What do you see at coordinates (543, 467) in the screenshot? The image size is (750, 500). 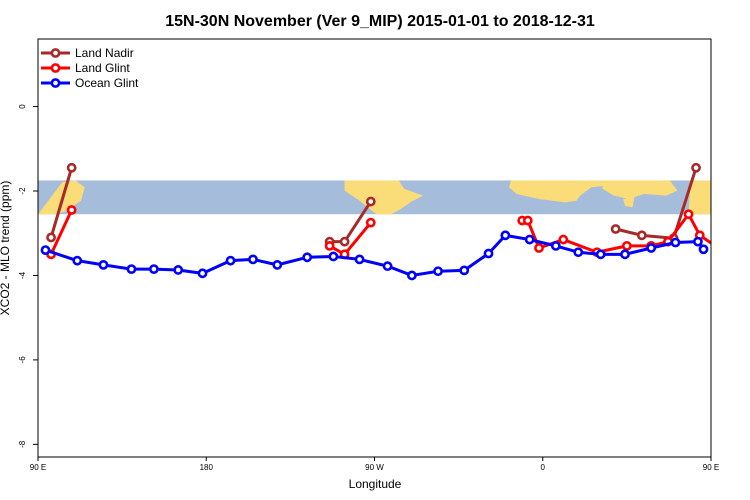 I see `x-tick-label: 0` at bounding box center [543, 467].